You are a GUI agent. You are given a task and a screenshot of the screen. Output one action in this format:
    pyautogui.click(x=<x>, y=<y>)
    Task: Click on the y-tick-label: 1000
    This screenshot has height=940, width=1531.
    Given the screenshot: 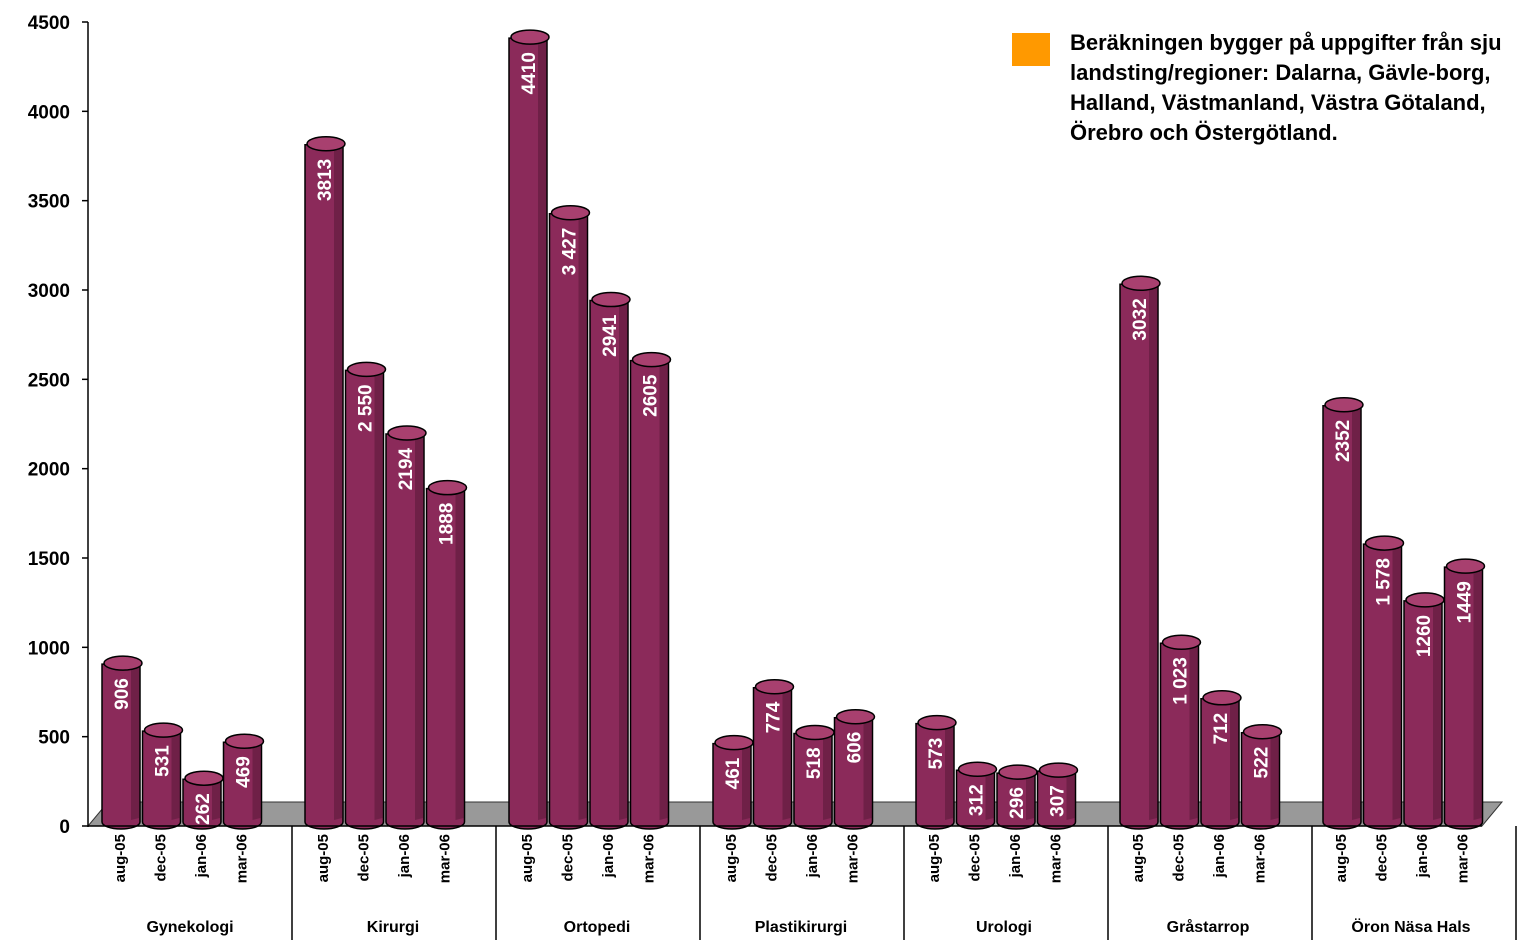 What is the action you would take?
    pyautogui.click(x=49, y=648)
    